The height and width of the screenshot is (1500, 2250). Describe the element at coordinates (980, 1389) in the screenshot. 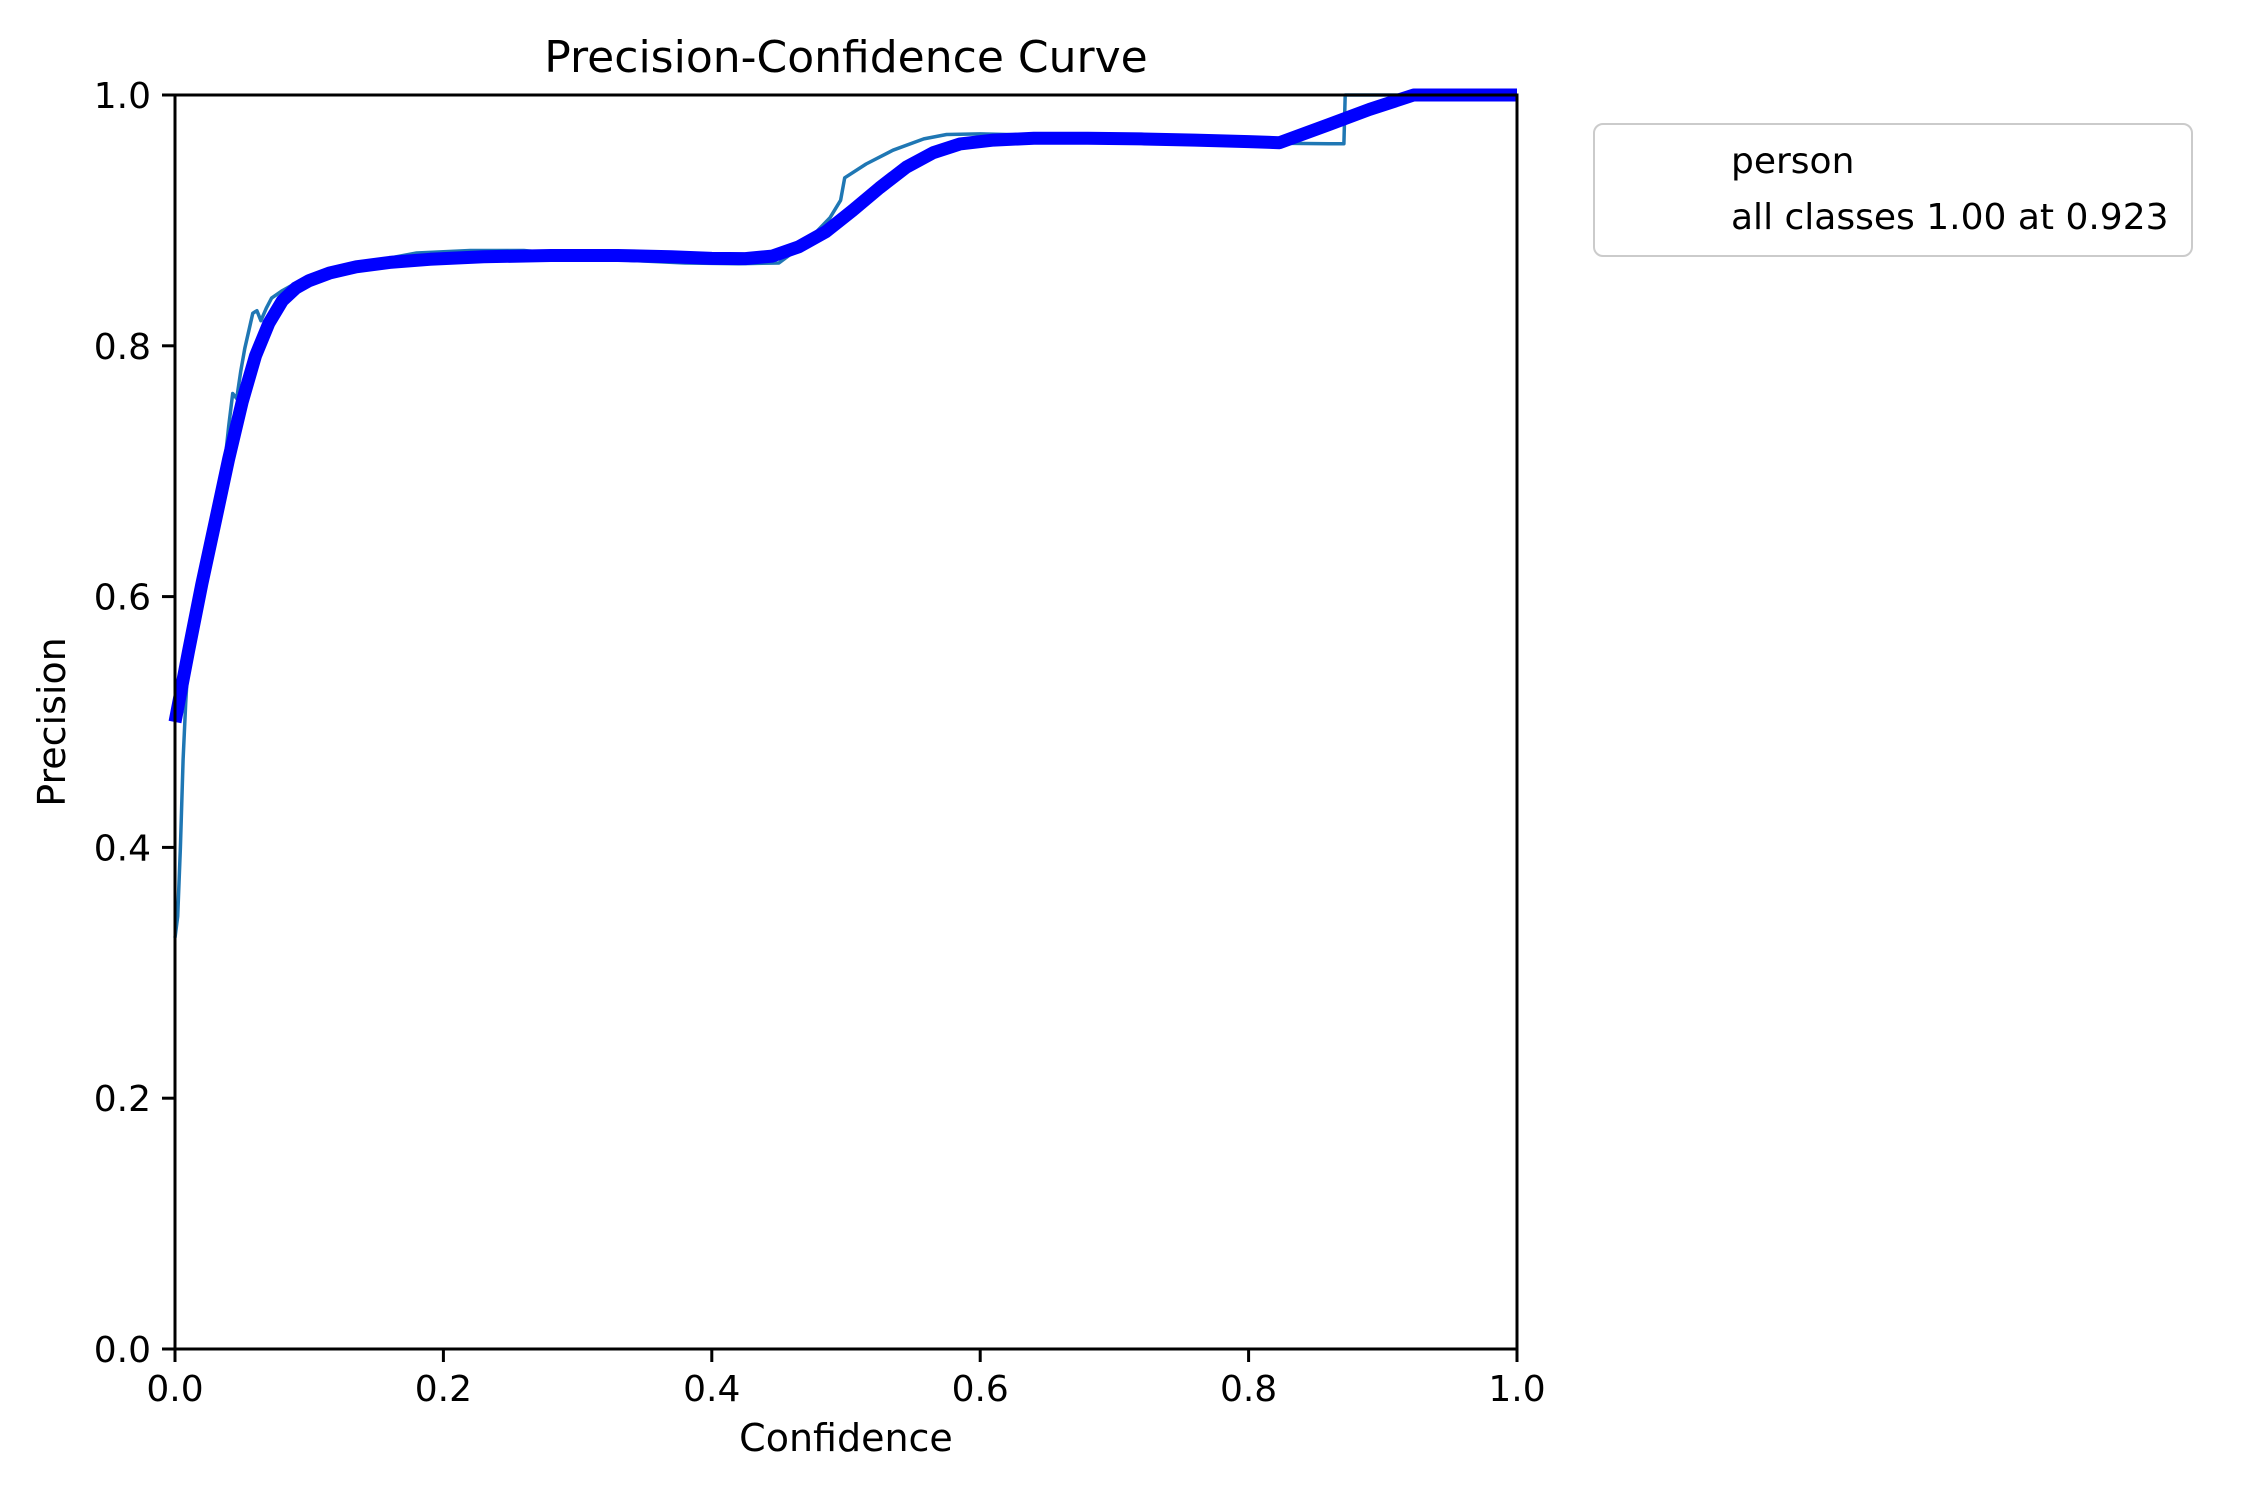

I see `x-tick-label: 0.6` at that location.